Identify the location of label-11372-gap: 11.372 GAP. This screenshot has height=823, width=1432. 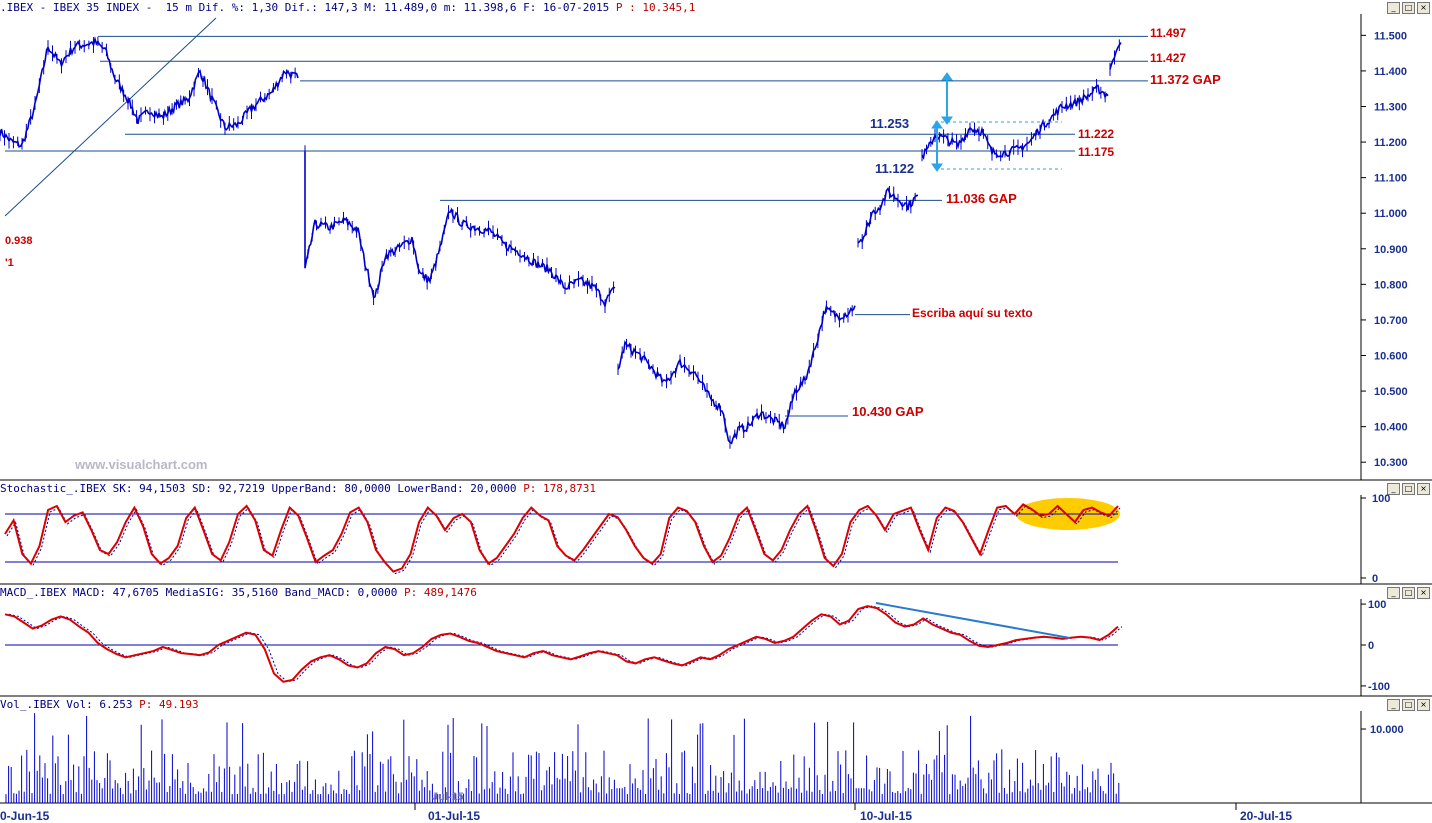
(1185, 79).